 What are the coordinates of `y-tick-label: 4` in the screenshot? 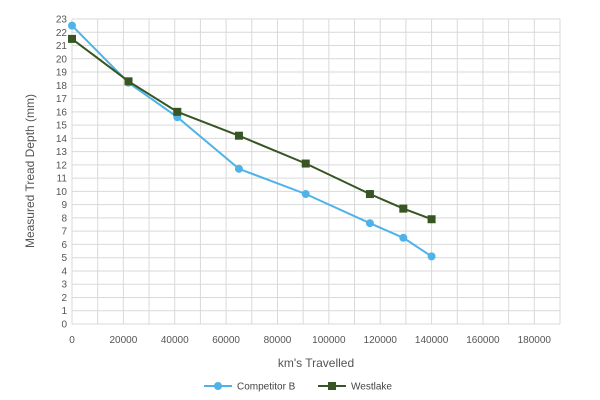 It's located at (64, 271).